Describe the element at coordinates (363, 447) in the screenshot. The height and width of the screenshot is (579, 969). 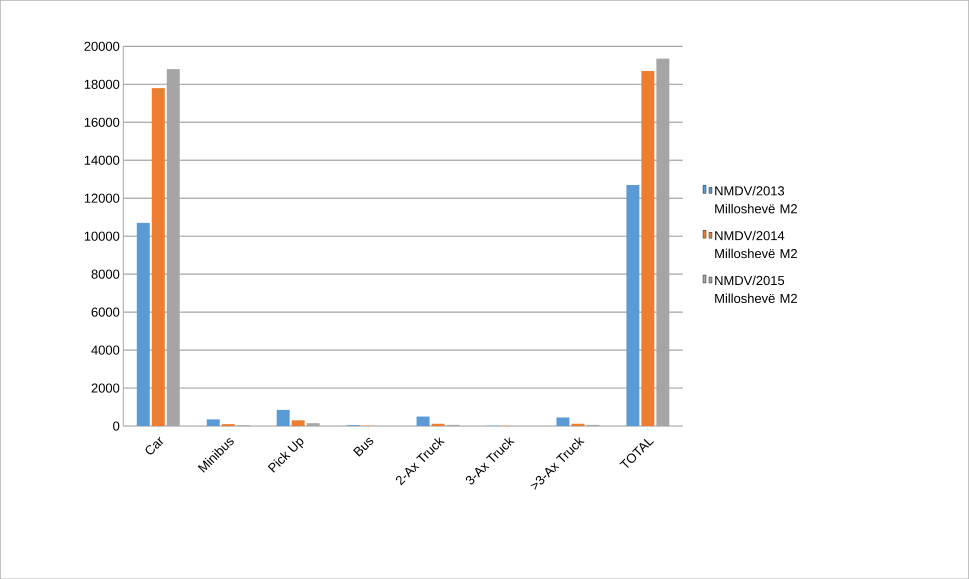
I see `x-tick-label: Bus` at that location.